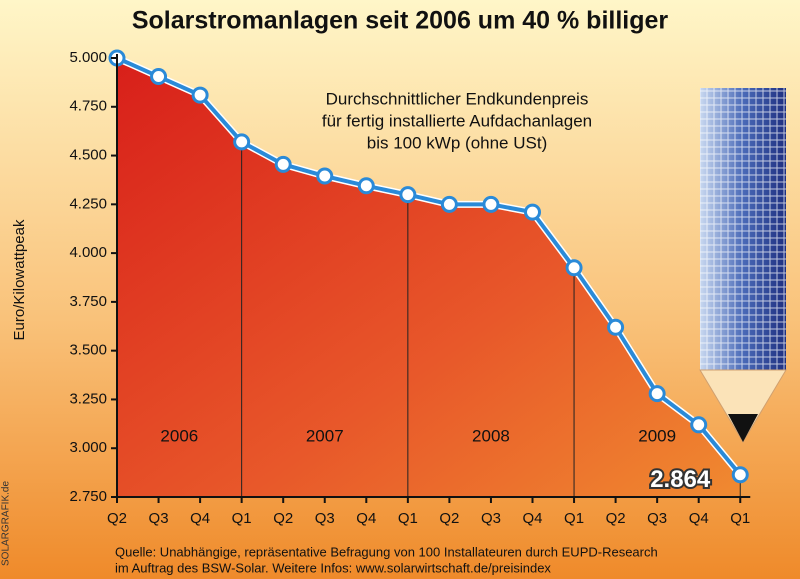  I want to click on y-tick-label: 5.000, so click(88, 57).